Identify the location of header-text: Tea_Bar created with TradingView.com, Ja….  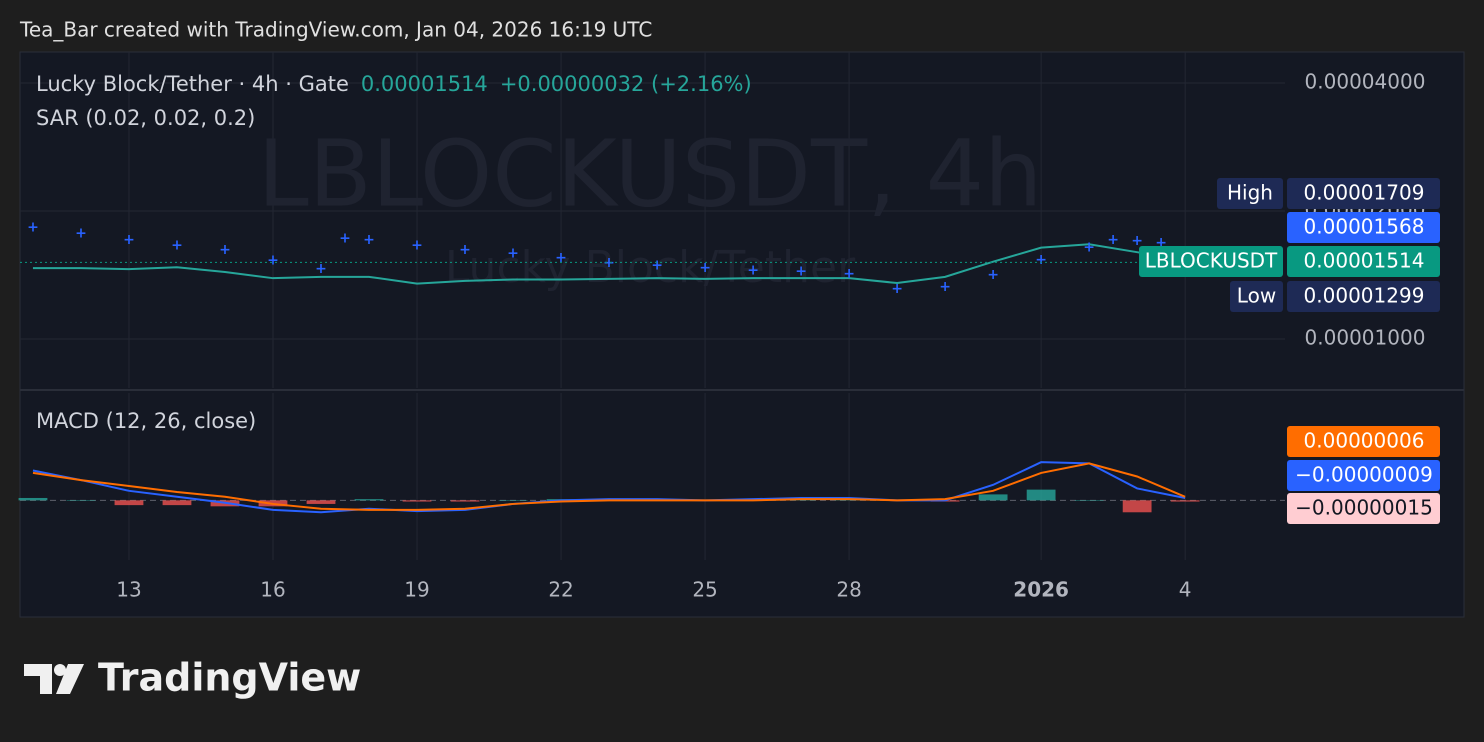
(335, 30).